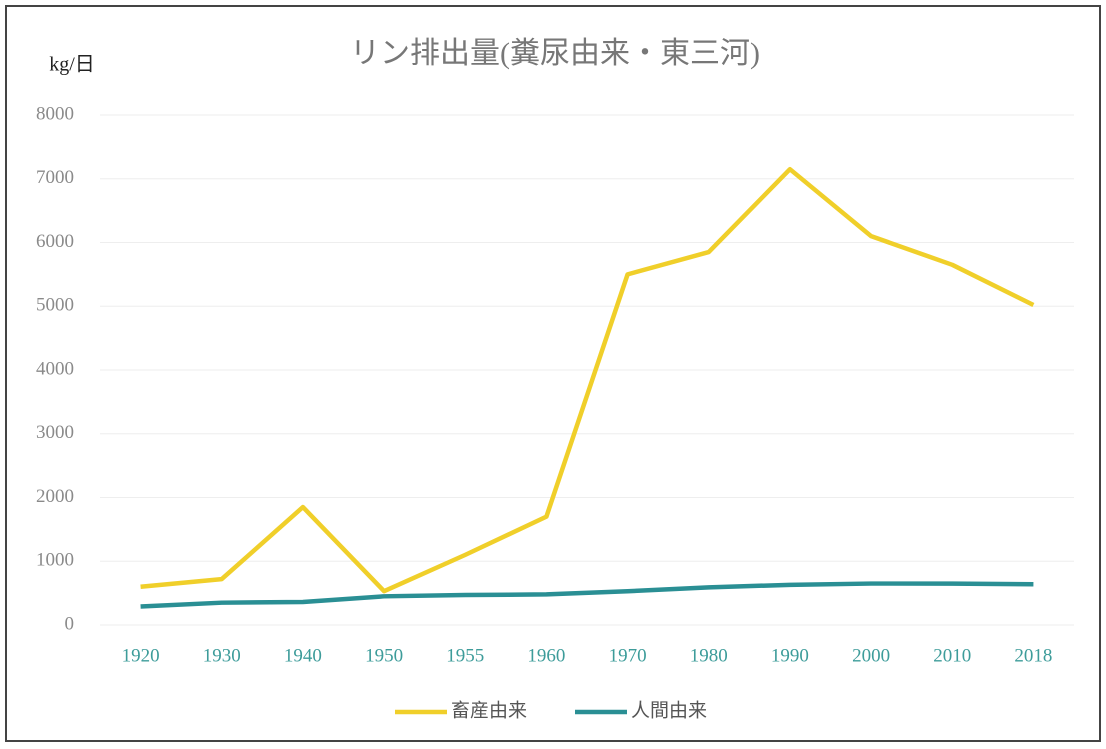 This screenshot has height=749, width=1106. I want to click on data-line, so click(587, 595).